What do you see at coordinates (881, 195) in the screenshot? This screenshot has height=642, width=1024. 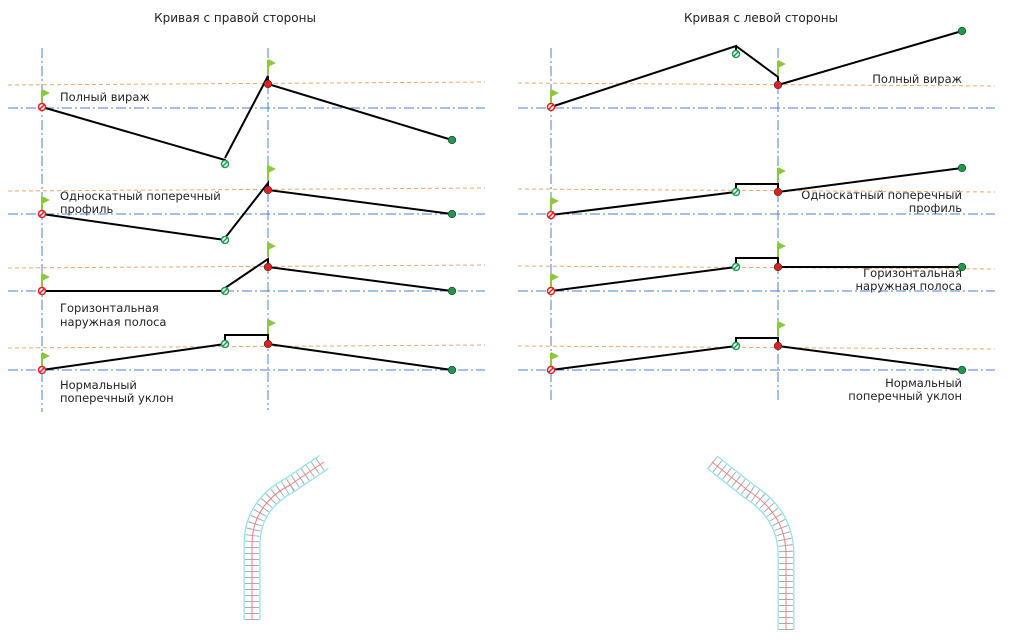 I see `label-one-slope-right: Односкатный поперечный` at bounding box center [881, 195].